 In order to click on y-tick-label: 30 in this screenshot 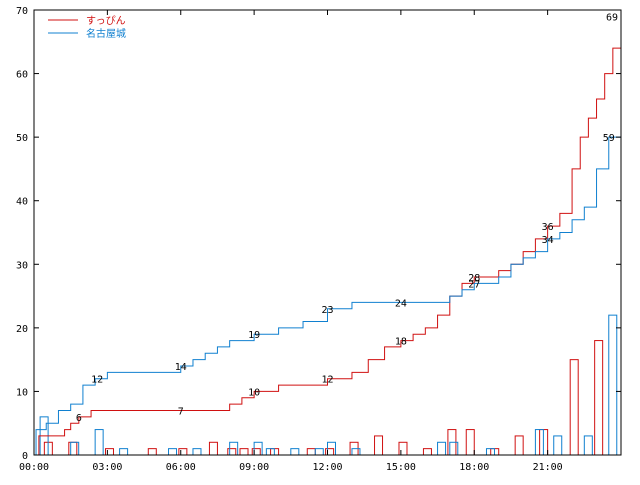, I will do `click(22, 265)`.